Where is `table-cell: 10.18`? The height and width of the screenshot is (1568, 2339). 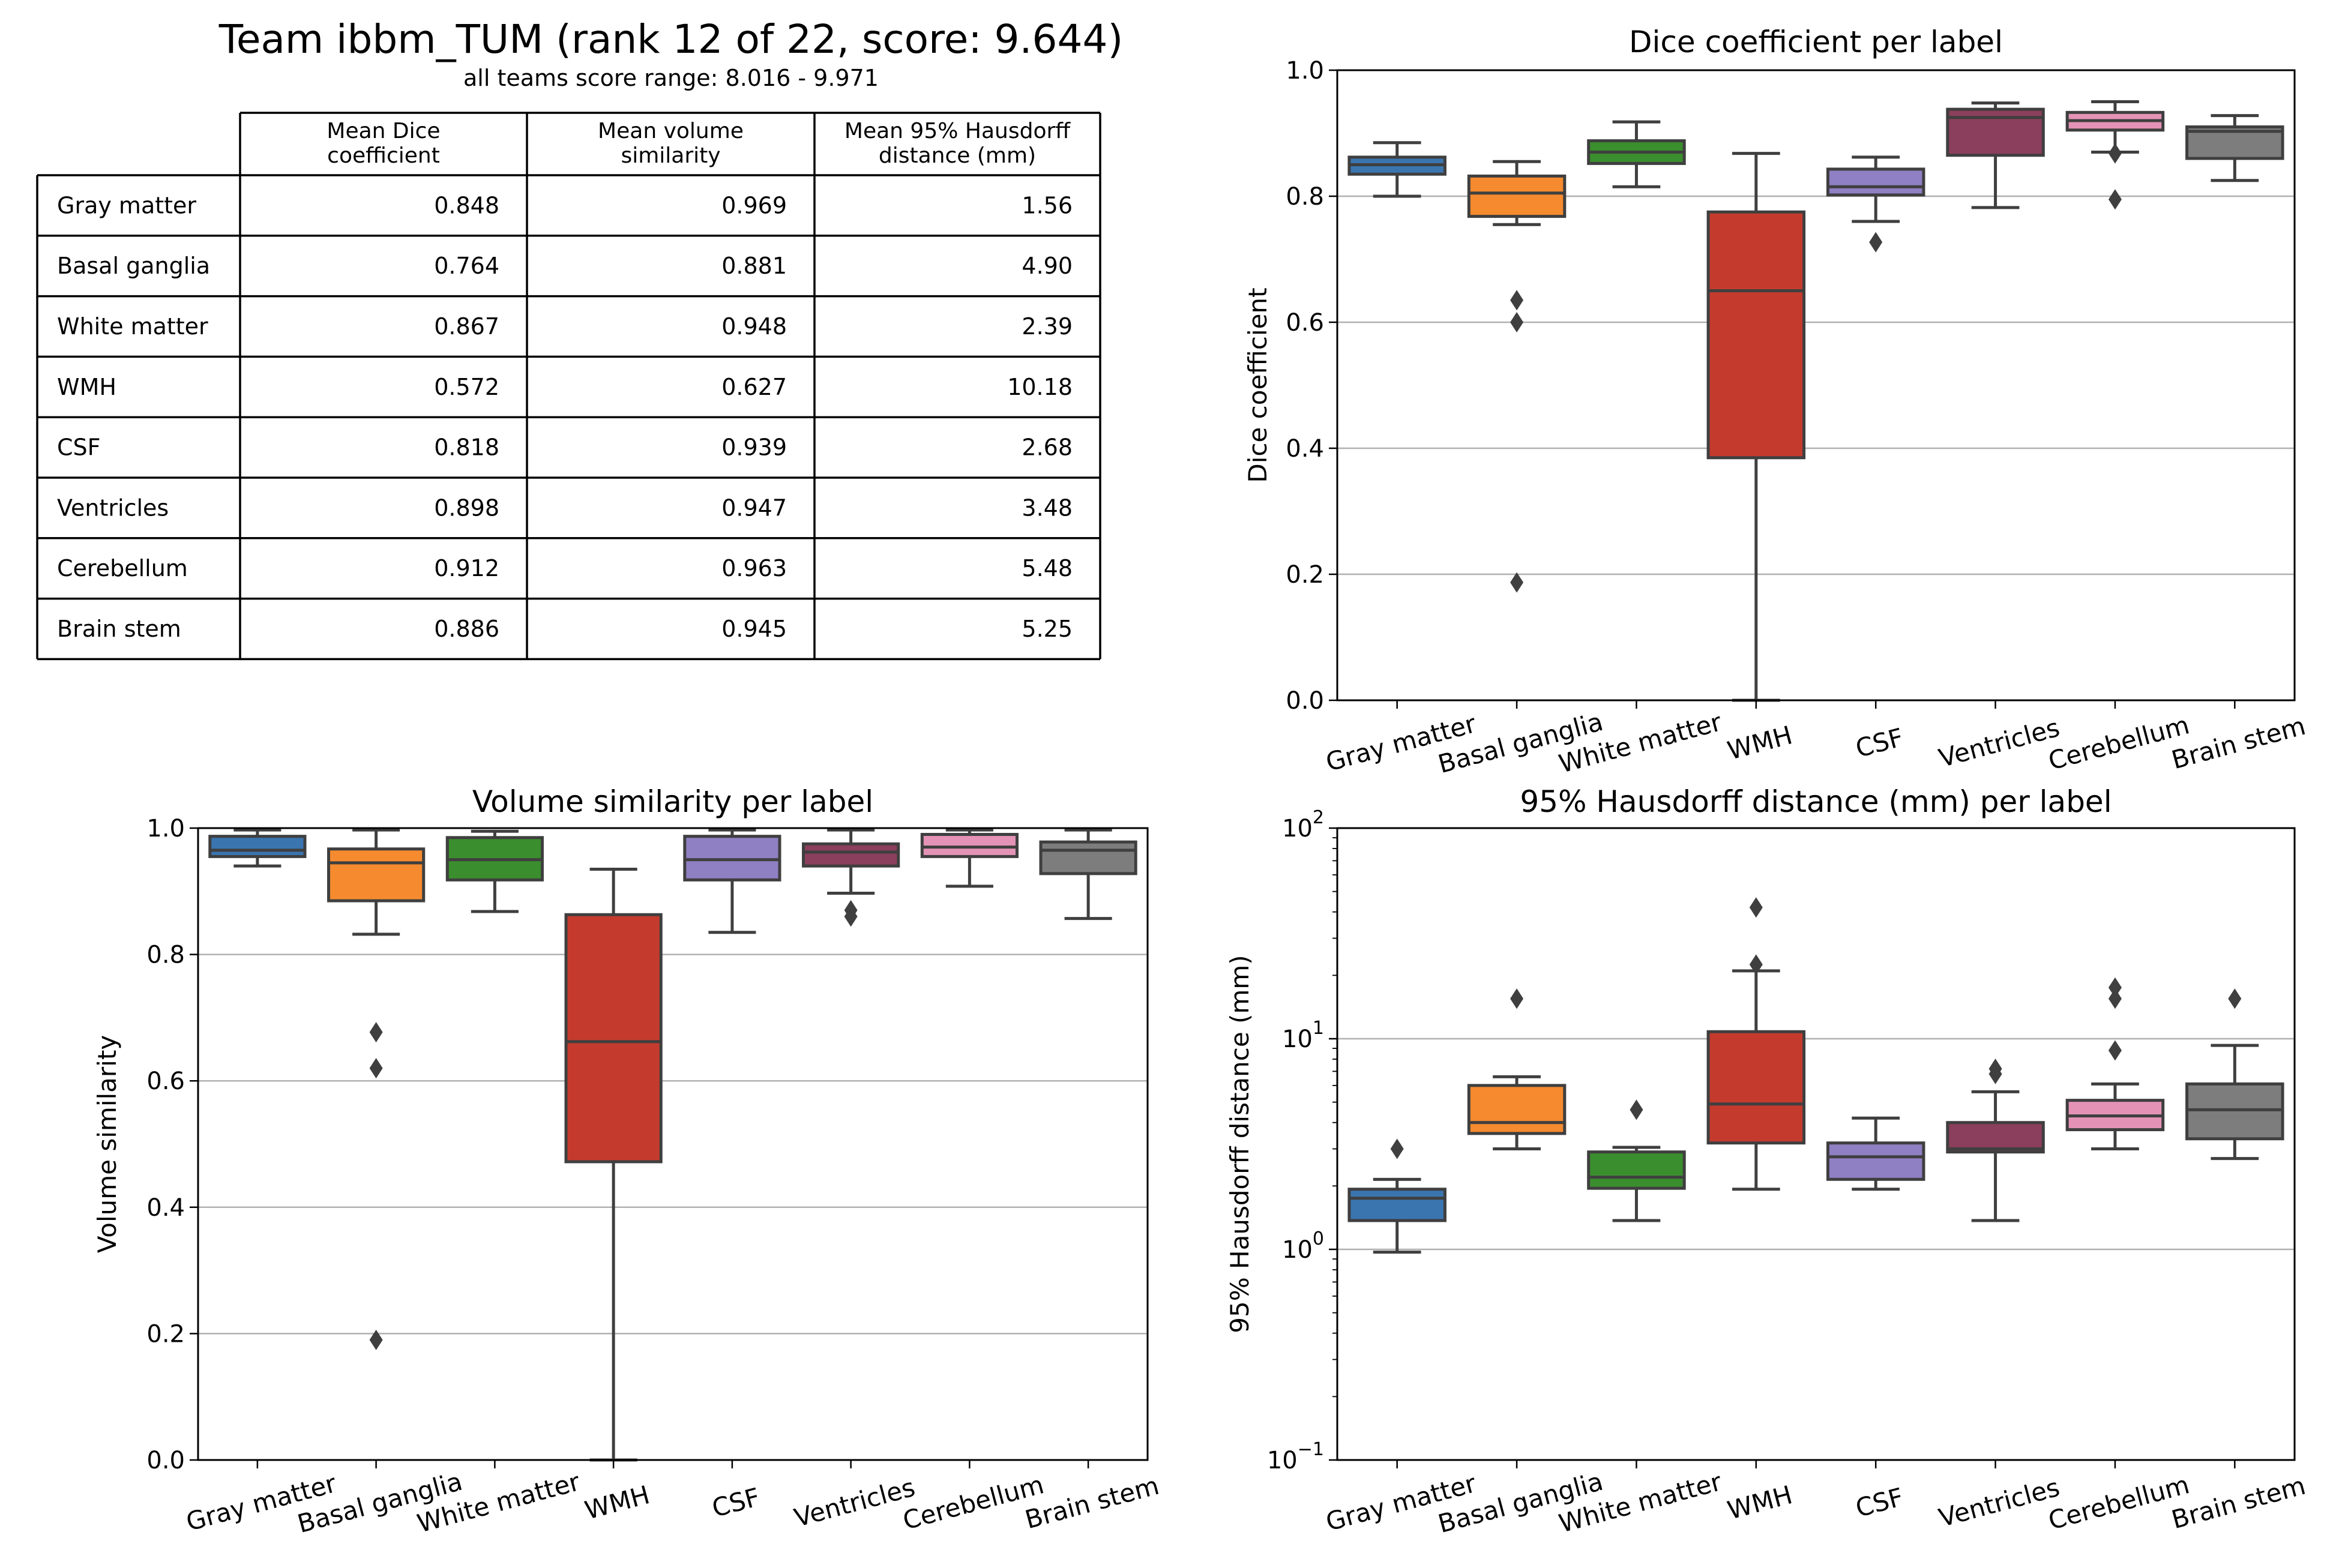
table-cell: 10.18 is located at coordinates (1040, 387).